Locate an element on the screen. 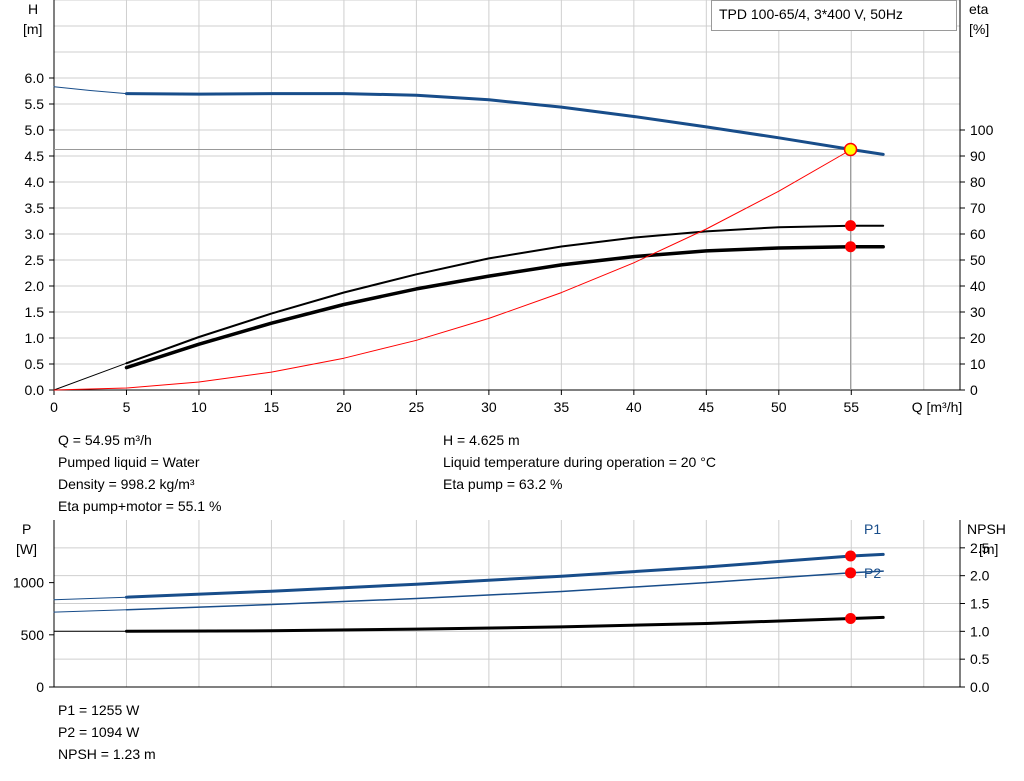 The image size is (1024, 781). info-p2: P2 = 1094 W is located at coordinates (99, 732).